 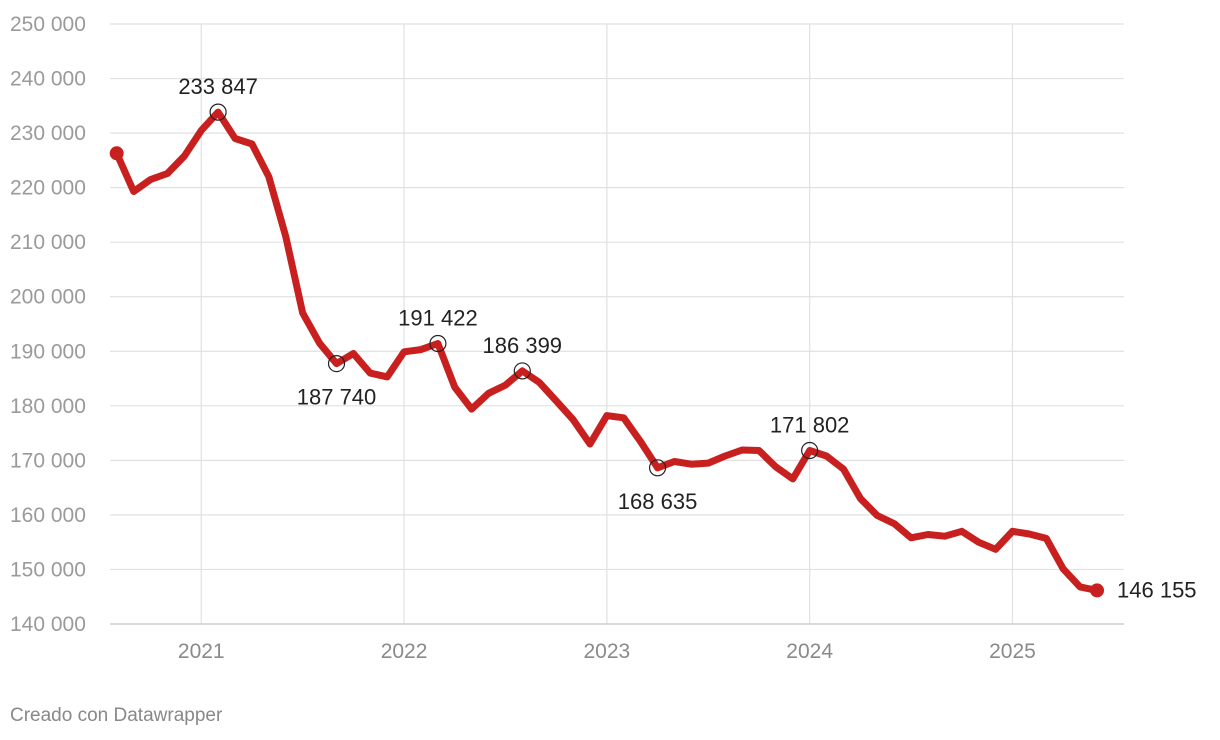 I want to click on annotation-label: 191 422, so click(x=438, y=318).